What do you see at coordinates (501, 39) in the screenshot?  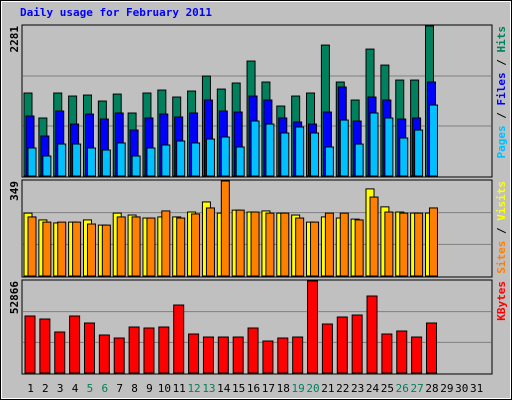 I see `legend-entry: Hits` at bounding box center [501, 39].